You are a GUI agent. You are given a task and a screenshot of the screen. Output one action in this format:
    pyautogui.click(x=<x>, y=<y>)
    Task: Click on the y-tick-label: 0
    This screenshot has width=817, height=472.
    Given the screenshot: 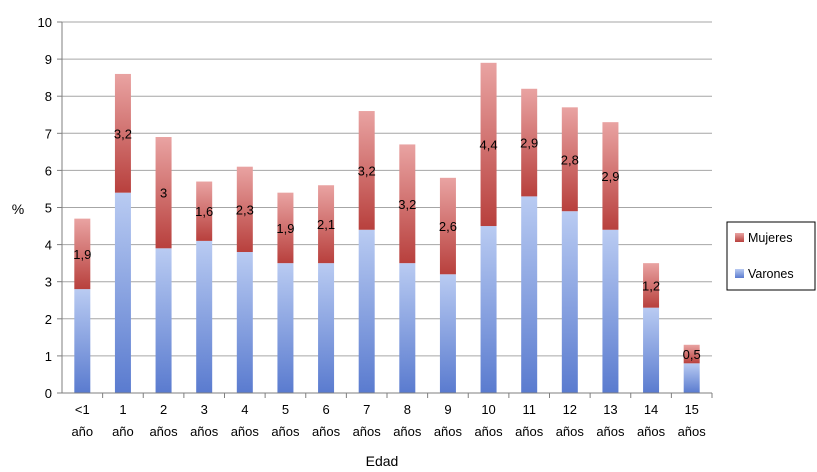 What is the action you would take?
    pyautogui.click(x=48, y=393)
    